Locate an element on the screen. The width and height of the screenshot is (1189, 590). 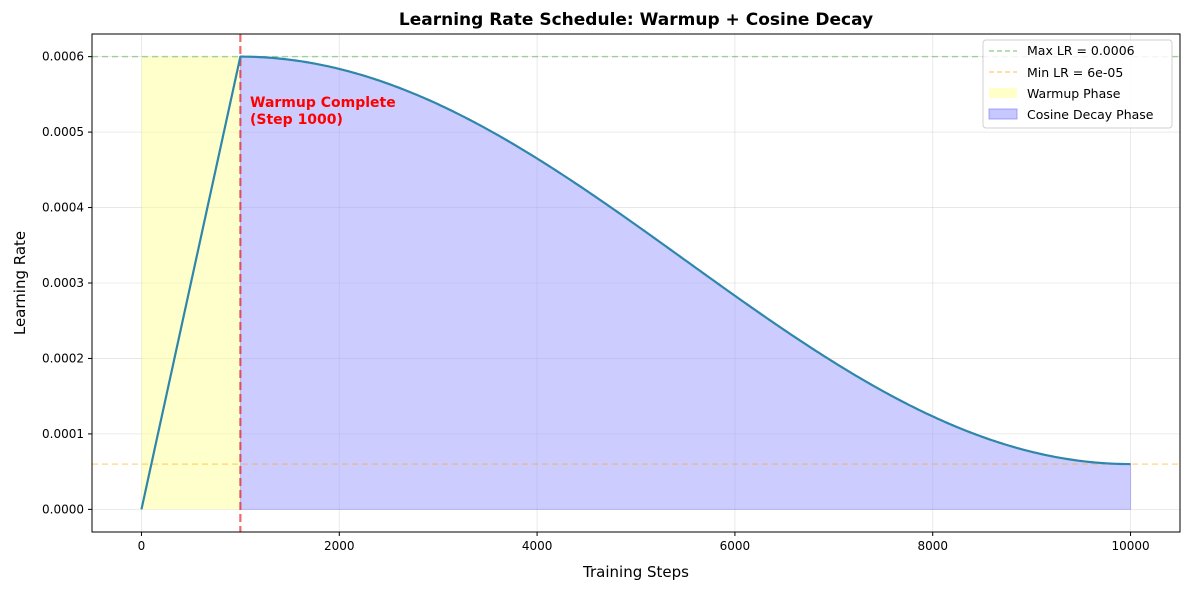
legend-swatch-cosine is located at coordinates (1003, 114).